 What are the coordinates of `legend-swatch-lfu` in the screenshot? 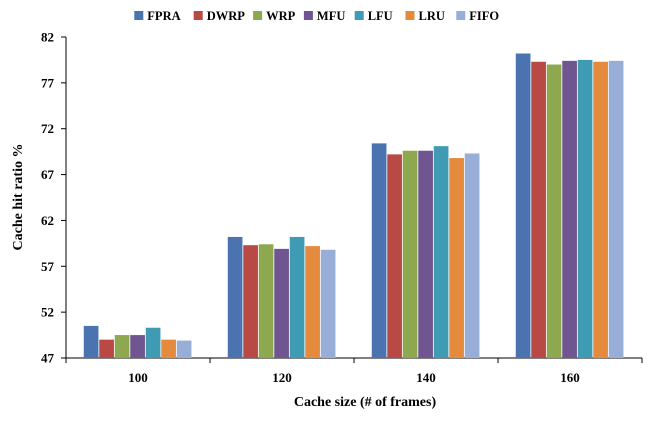 It's located at (359, 15).